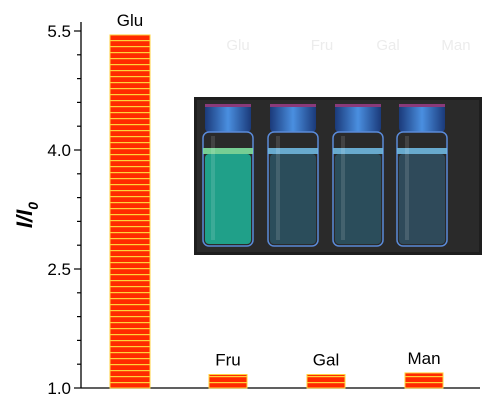 The width and height of the screenshot is (500, 411). Describe the element at coordinates (322, 45) in the screenshot. I see `background-label-fru: Fru` at that location.